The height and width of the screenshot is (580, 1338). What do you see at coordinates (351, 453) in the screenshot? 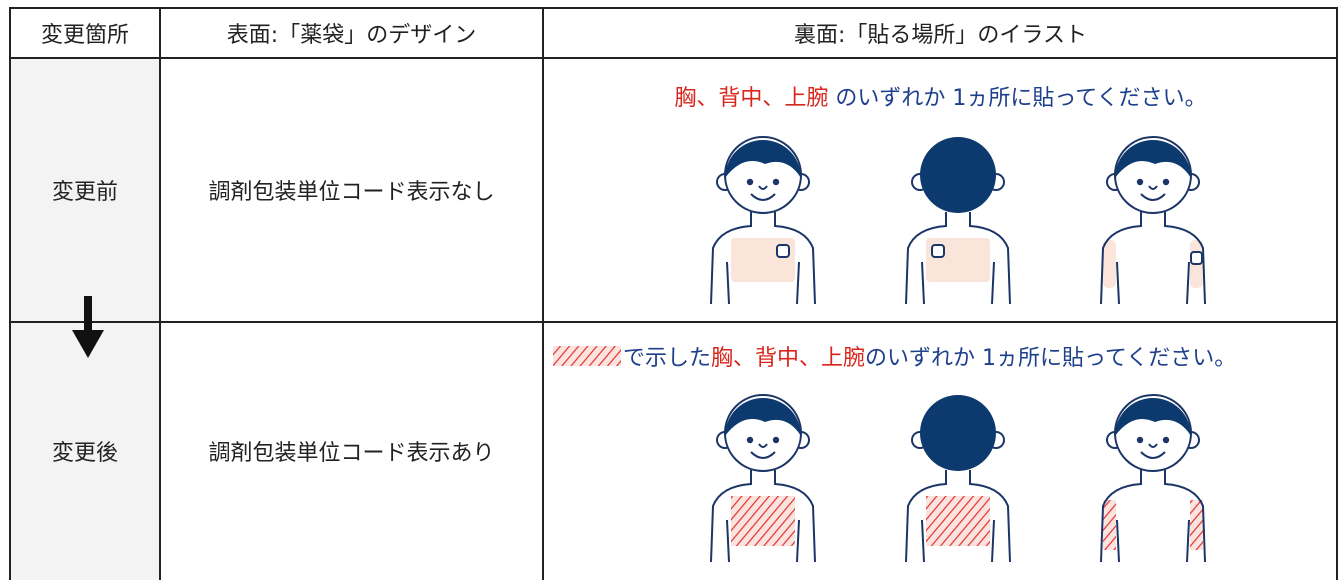
I see `design-text: 調剤包装単位コード表示あり` at bounding box center [351, 453].